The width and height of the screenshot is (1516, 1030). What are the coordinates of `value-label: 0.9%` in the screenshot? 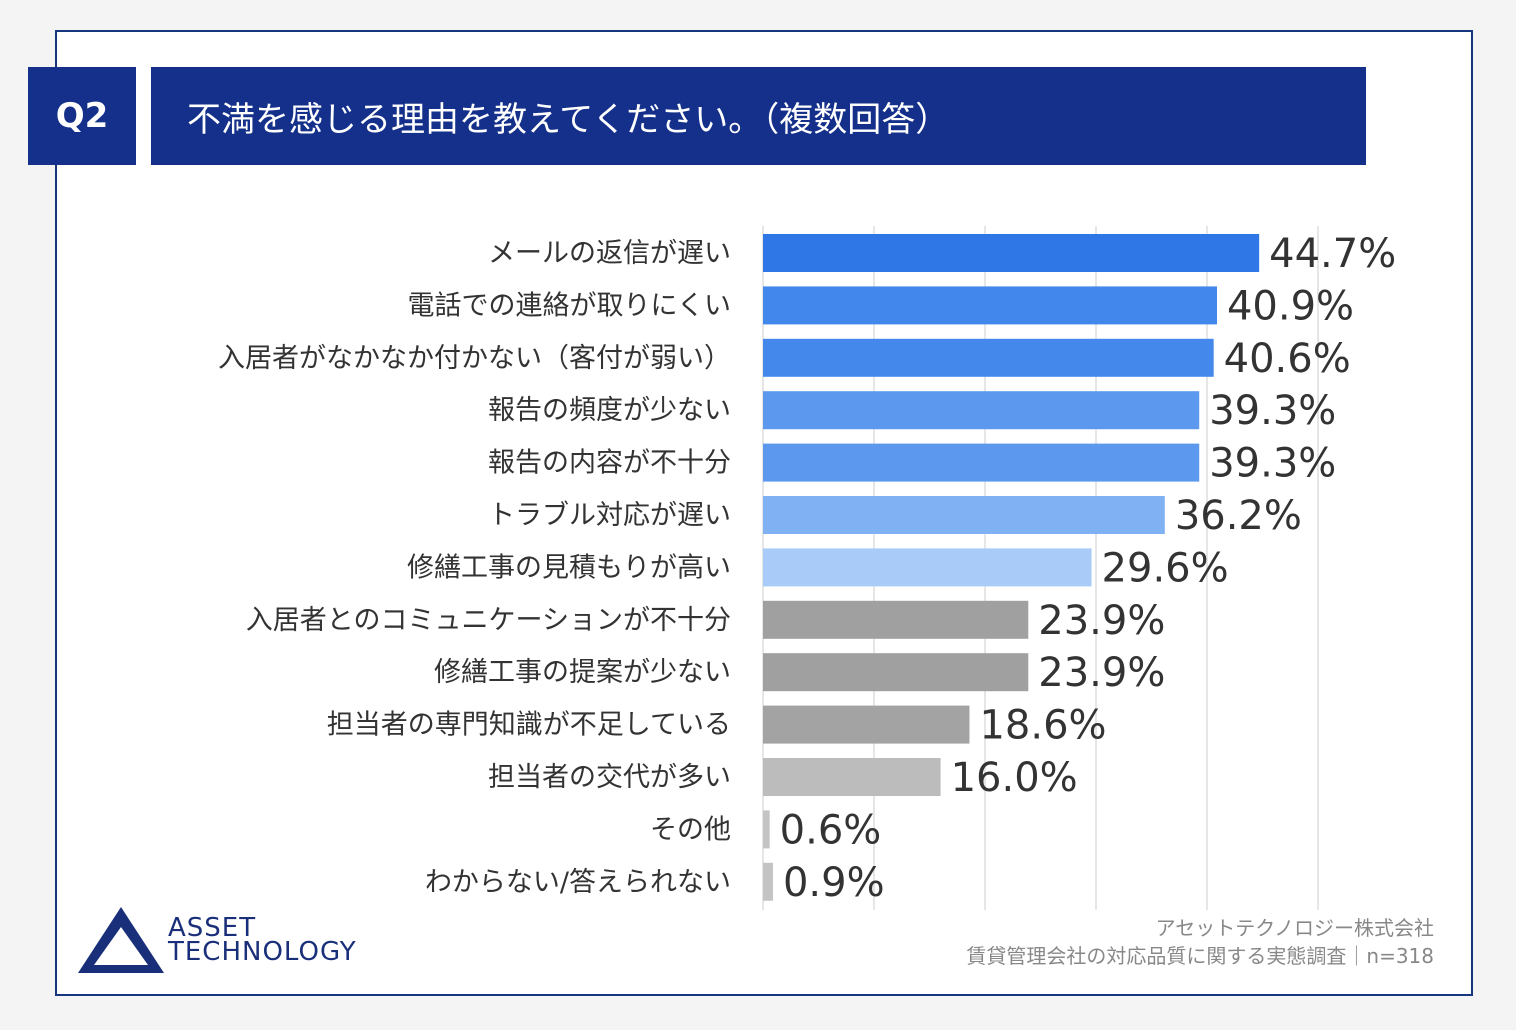 It's located at (834, 883).